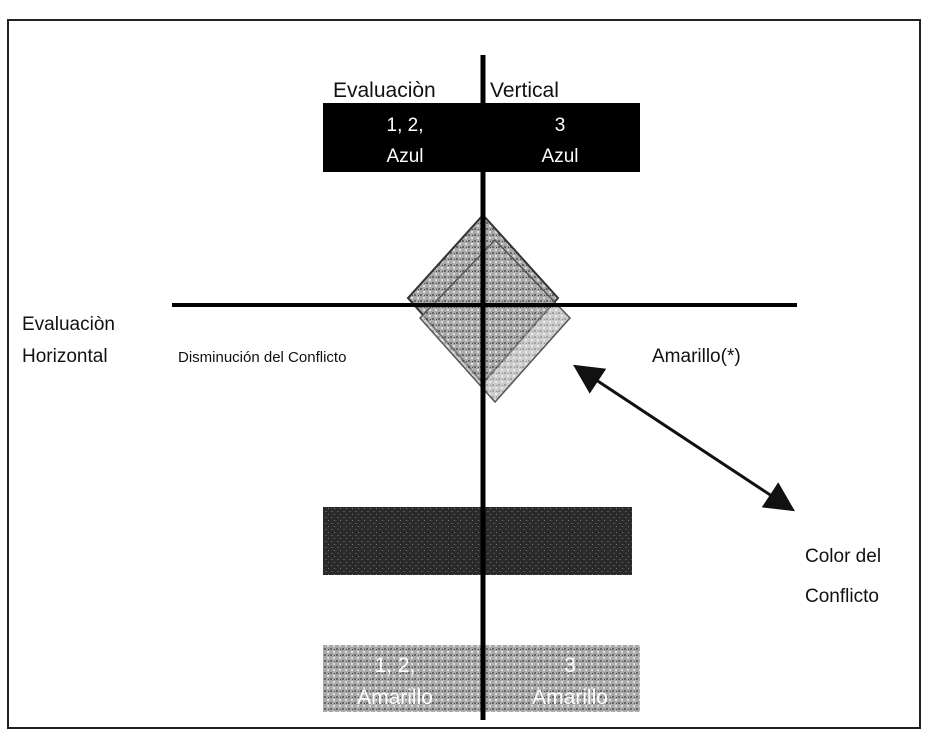  Describe the element at coordinates (495, 321) in the screenshot. I see `diamond-shadow` at that location.